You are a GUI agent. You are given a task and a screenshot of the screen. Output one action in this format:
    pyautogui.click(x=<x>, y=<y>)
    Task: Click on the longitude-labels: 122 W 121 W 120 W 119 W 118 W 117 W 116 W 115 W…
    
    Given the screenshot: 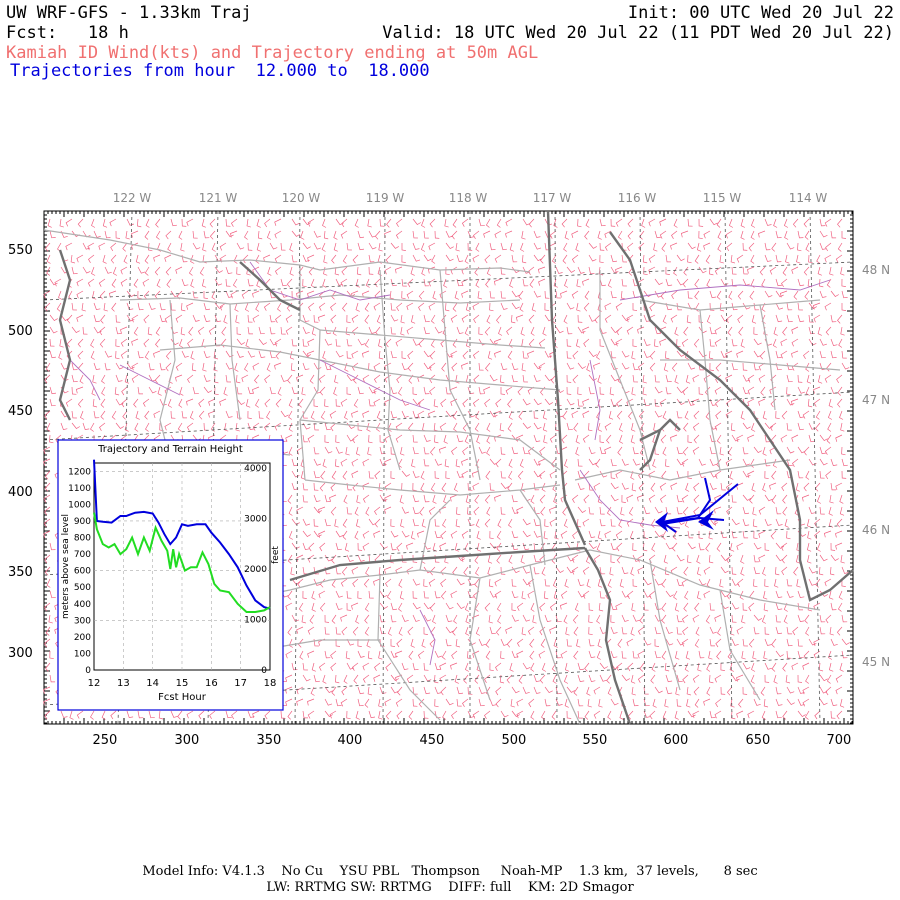 What is the action you would take?
    pyautogui.click(x=470, y=198)
    